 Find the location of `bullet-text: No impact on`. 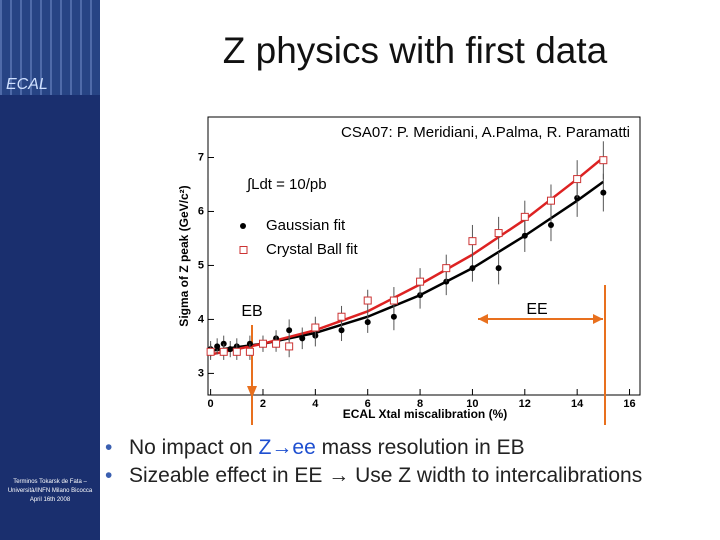

bullet-text: No impact on is located at coordinates (194, 447).